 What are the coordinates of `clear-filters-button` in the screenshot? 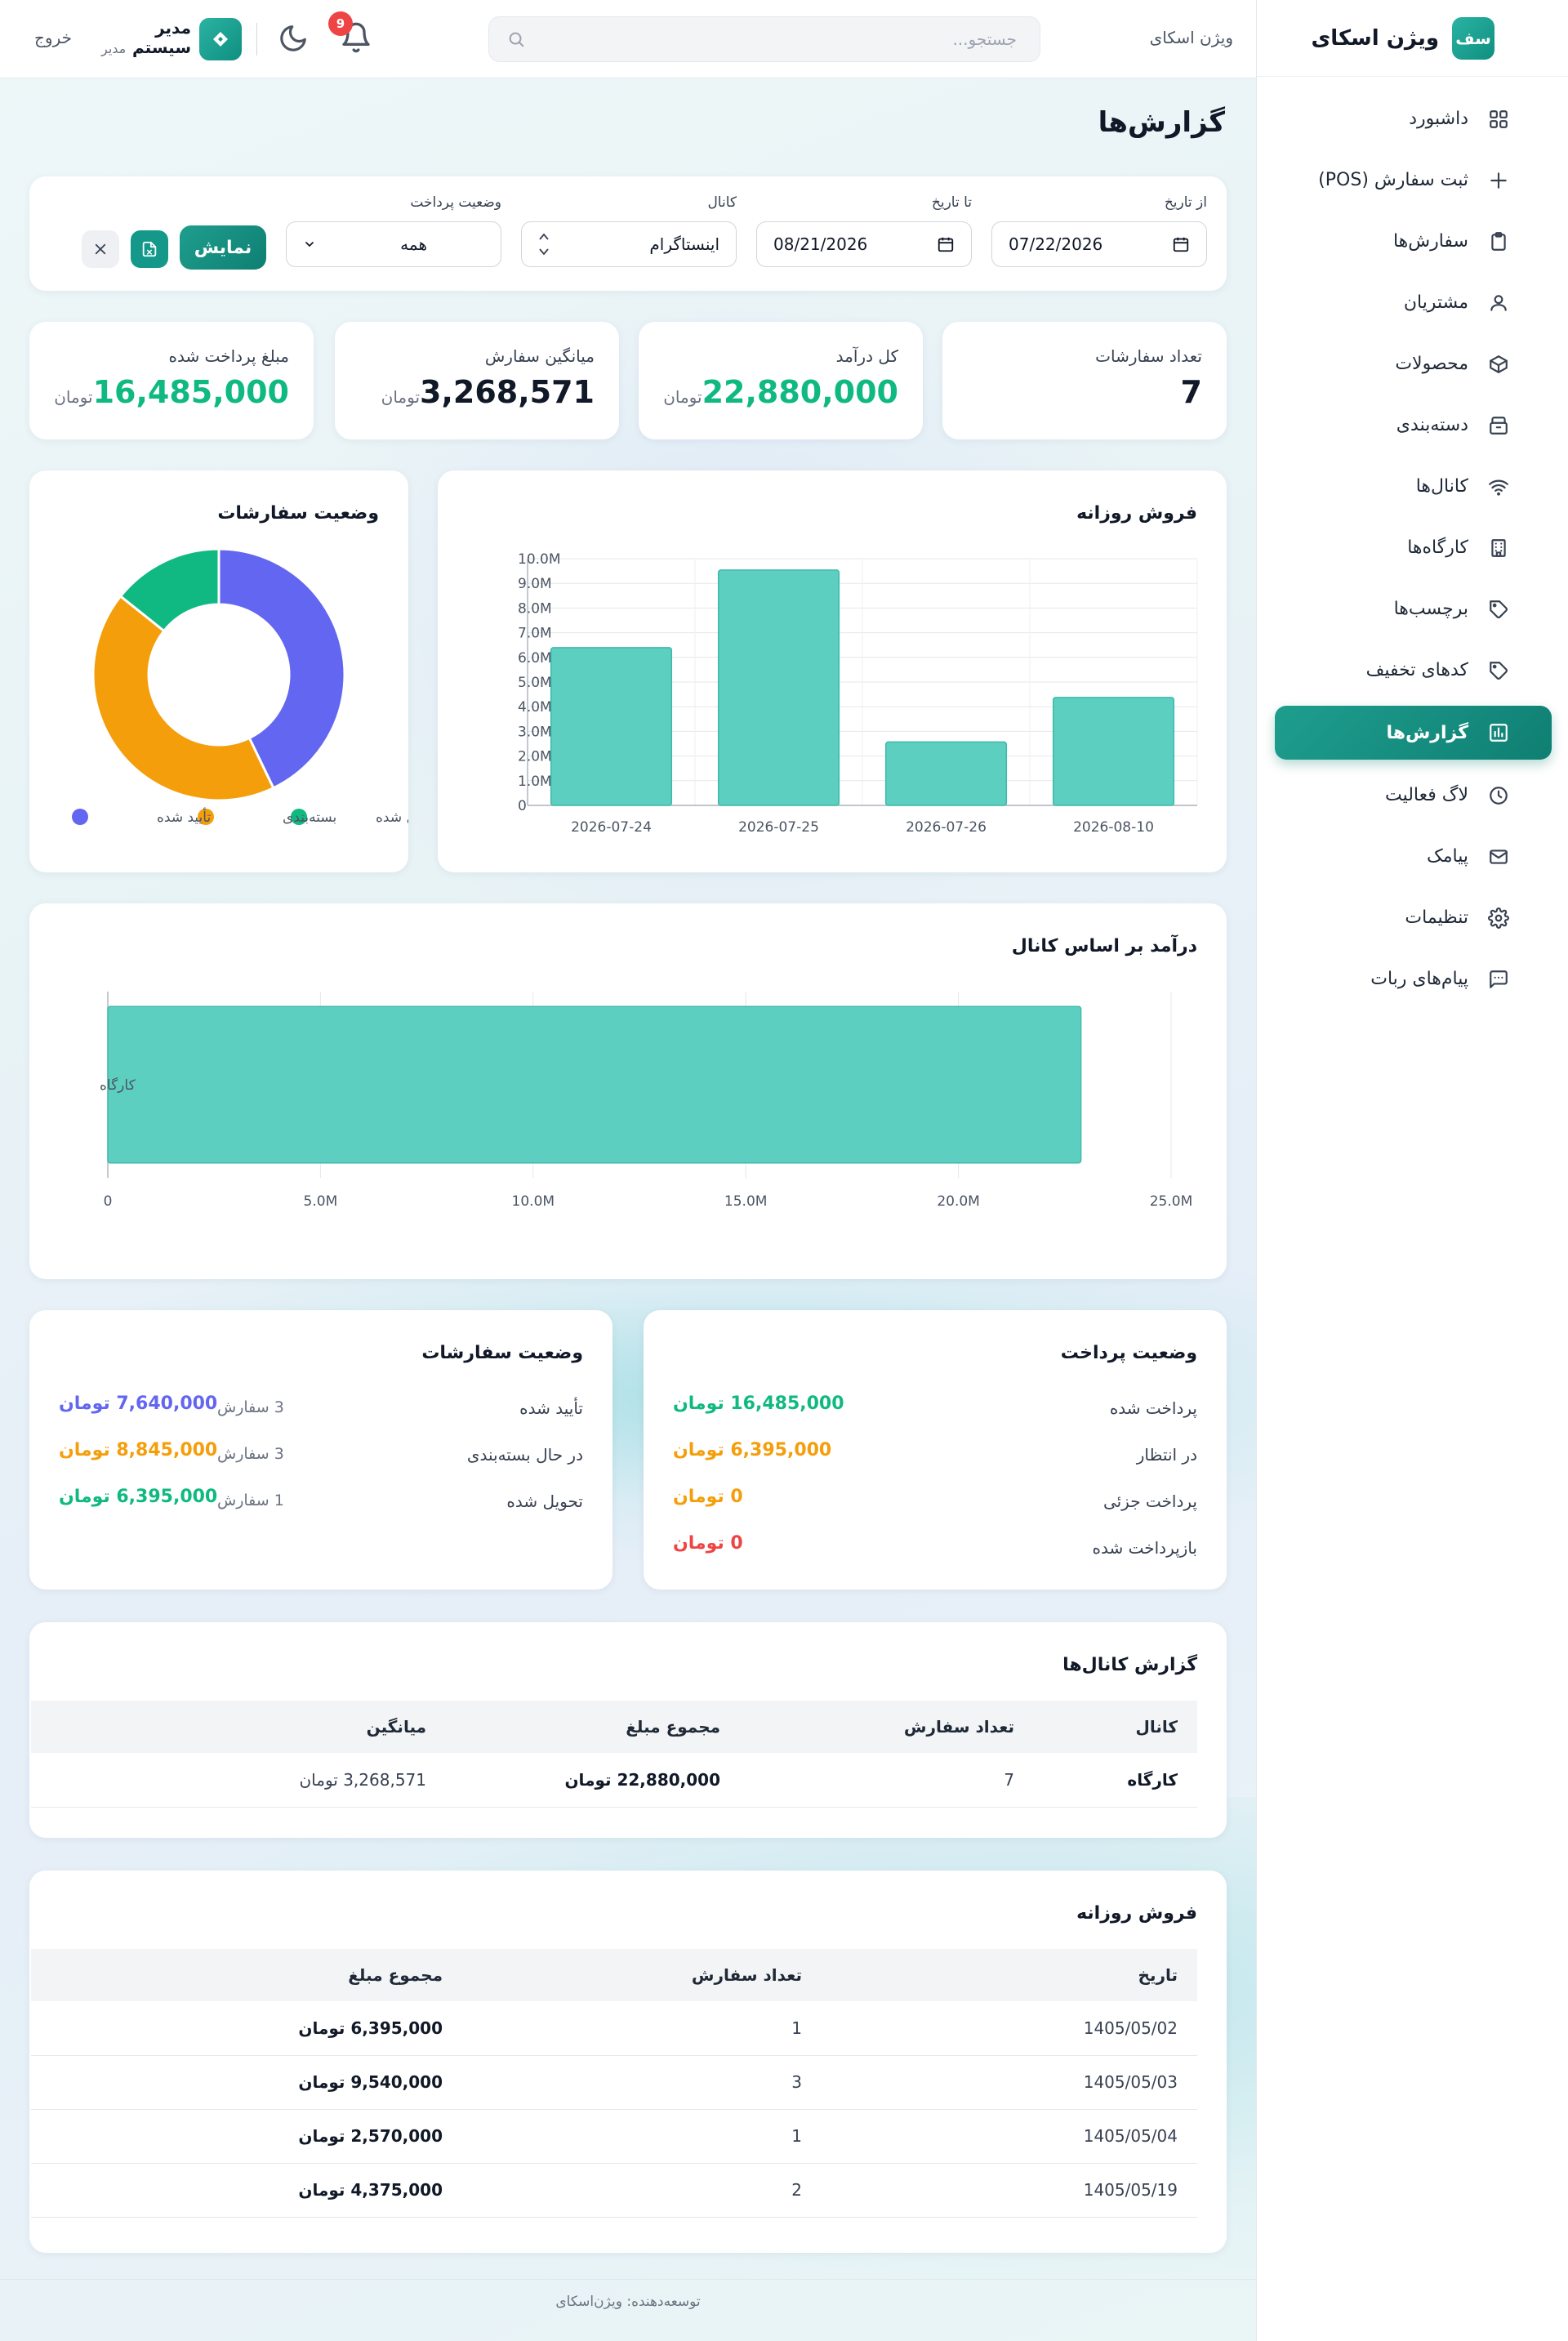 It's located at (100, 249).